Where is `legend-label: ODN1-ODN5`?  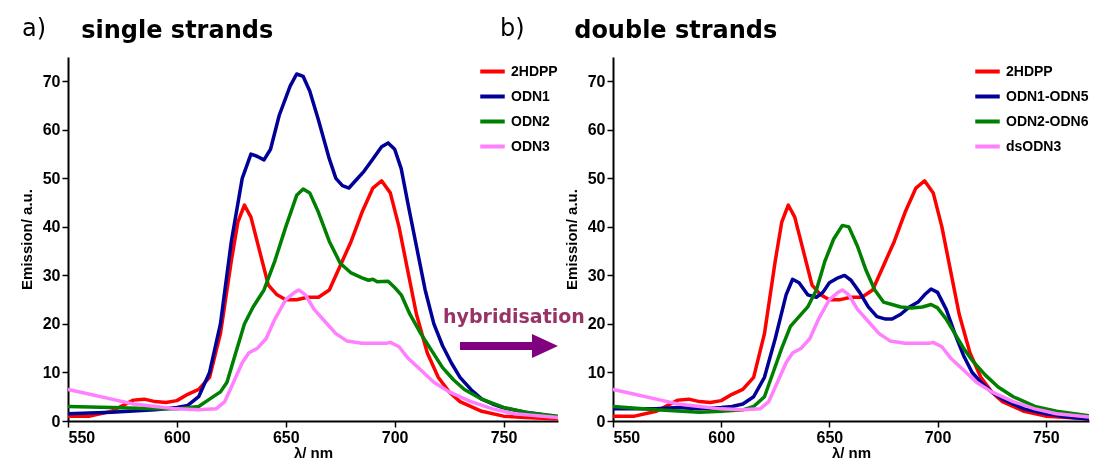 legend-label: ODN1-ODN5 is located at coordinates (1047, 95).